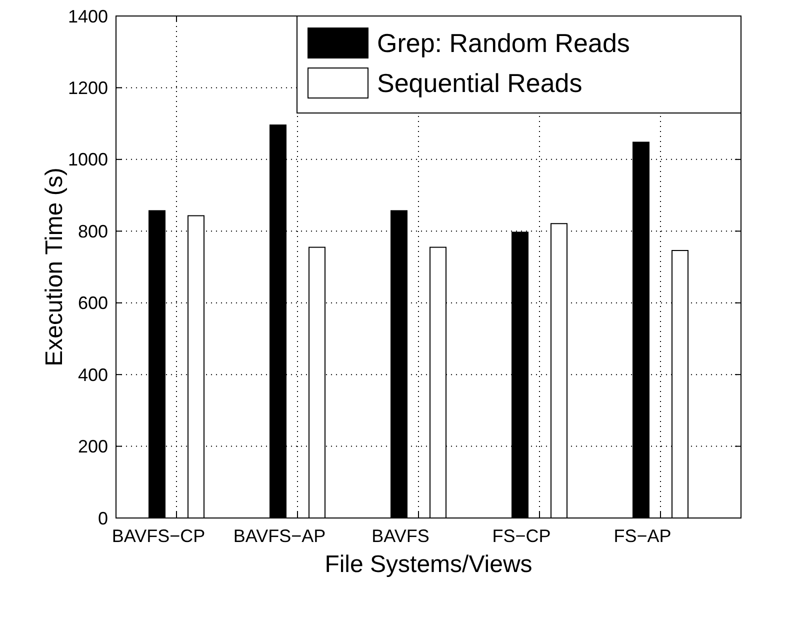 Image resolution: width=786 pixels, height=620 pixels. I want to click on y-tick-label: 0, so click(103, 518).